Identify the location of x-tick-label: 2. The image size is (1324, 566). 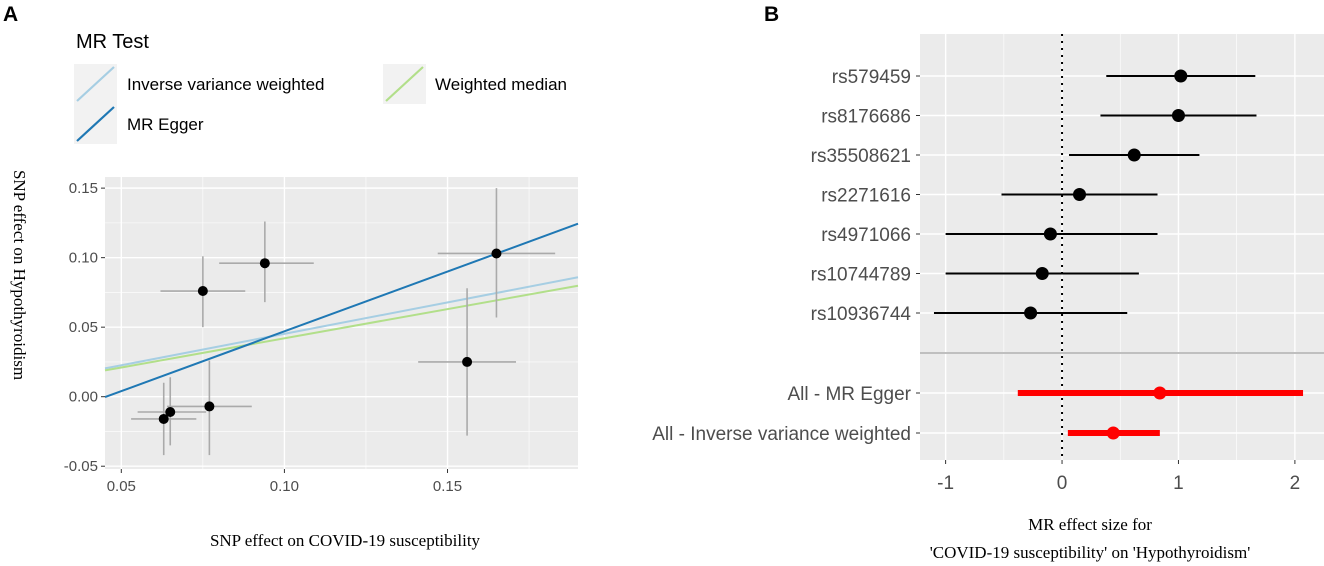
(1295, 483).